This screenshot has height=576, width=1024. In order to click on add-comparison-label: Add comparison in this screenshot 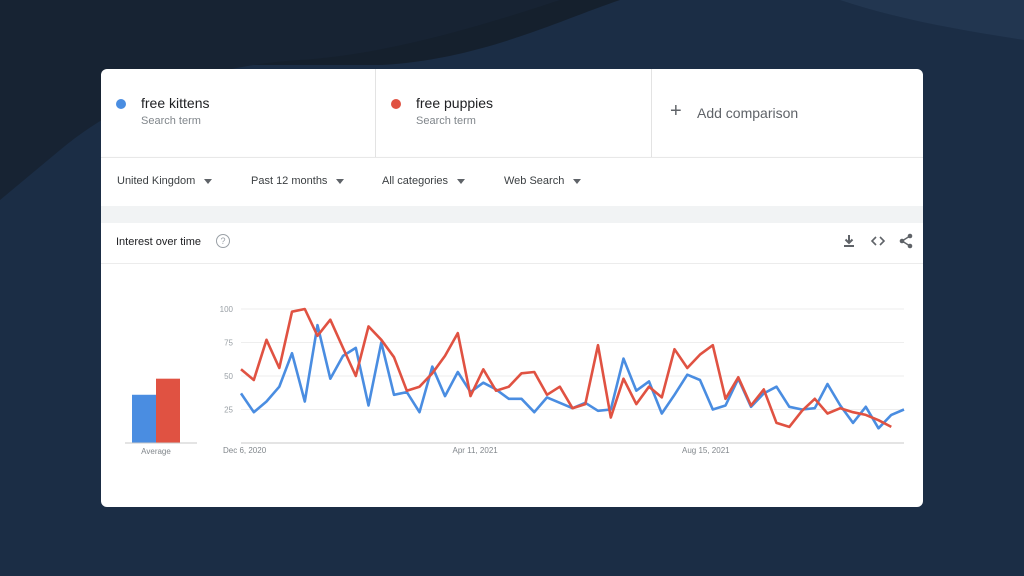, I will do `click(748, 113)`.